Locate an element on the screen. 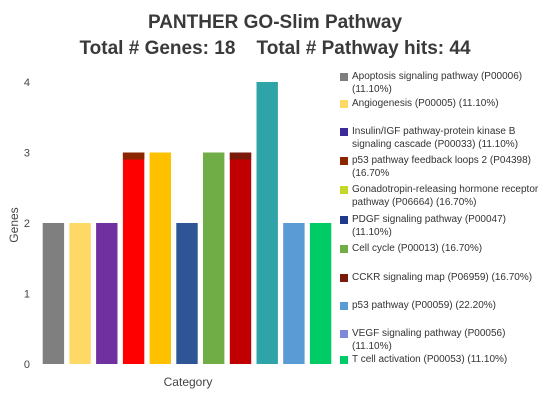 The width and height of the screenshot is (550, 400). legend-item: Angiogenesis (P00005) (11.10%) is located at coordinates (444, 103).